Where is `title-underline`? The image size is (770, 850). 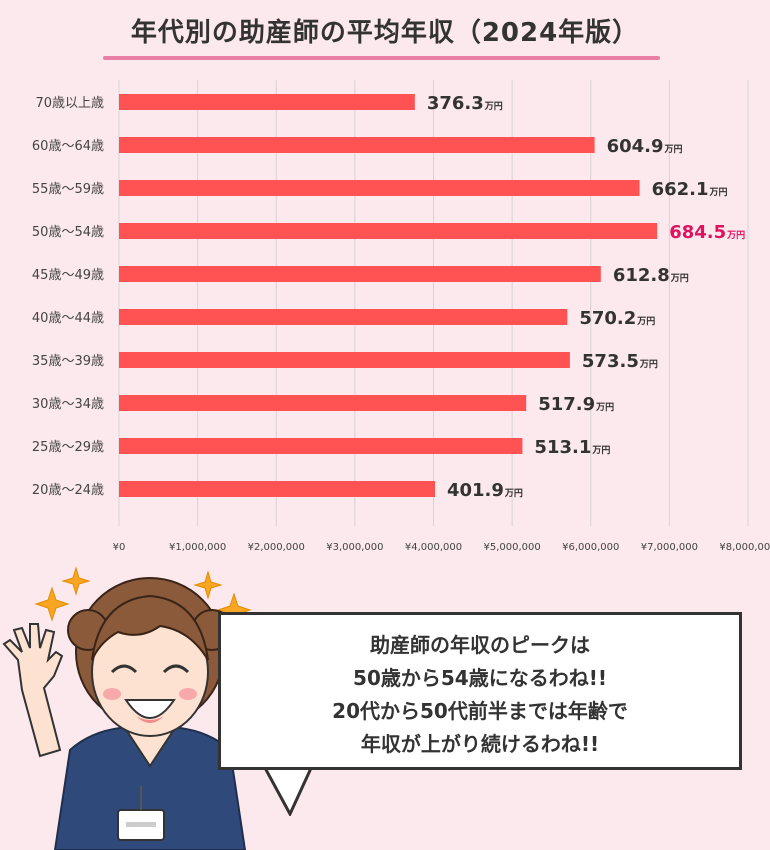
title-underline is located at coordinates (381, 58).